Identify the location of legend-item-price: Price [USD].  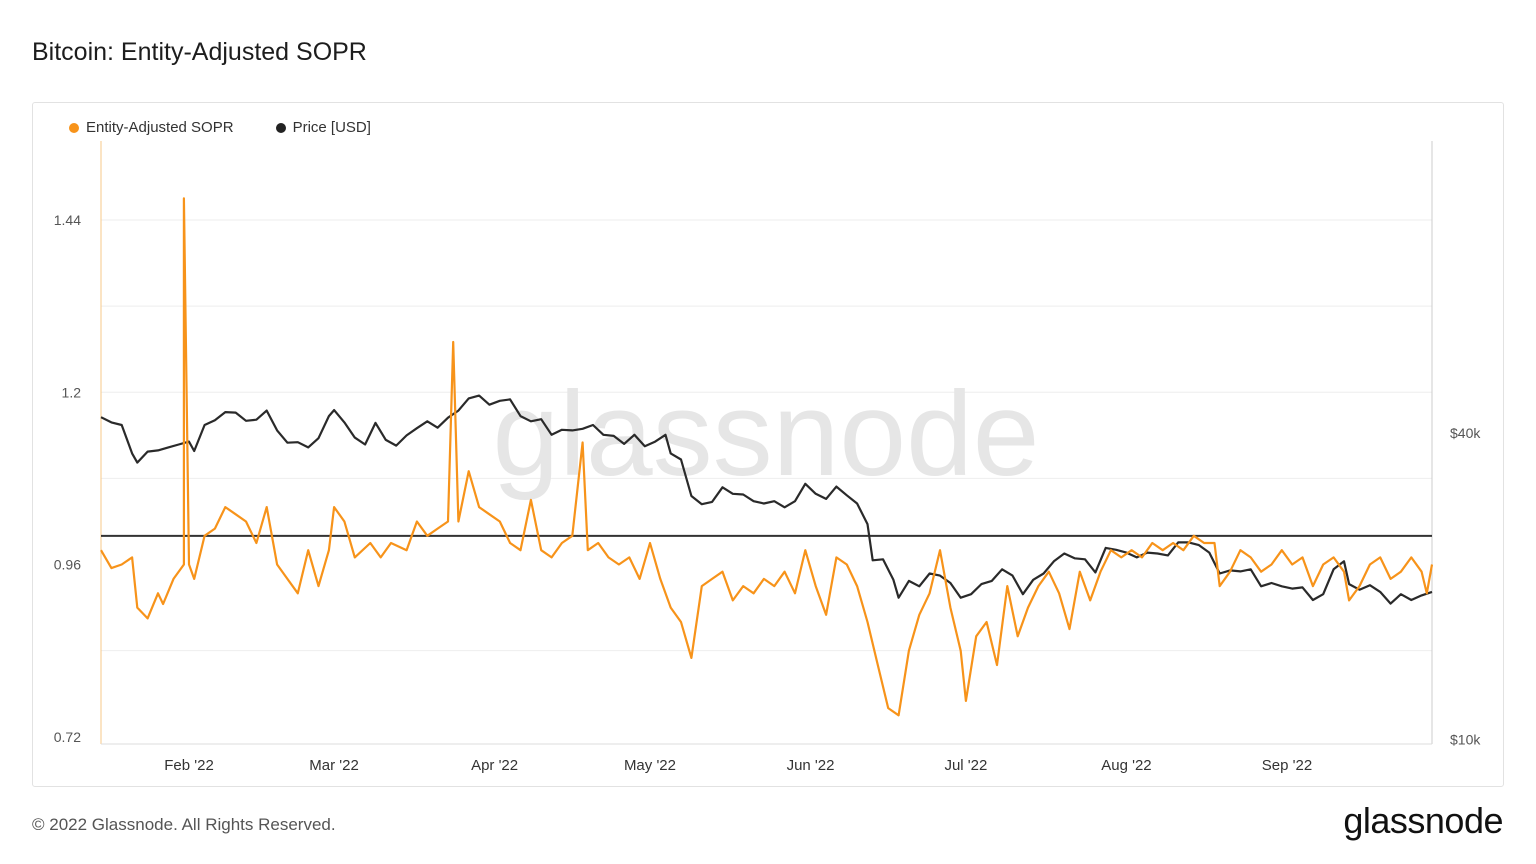
(323, 127).